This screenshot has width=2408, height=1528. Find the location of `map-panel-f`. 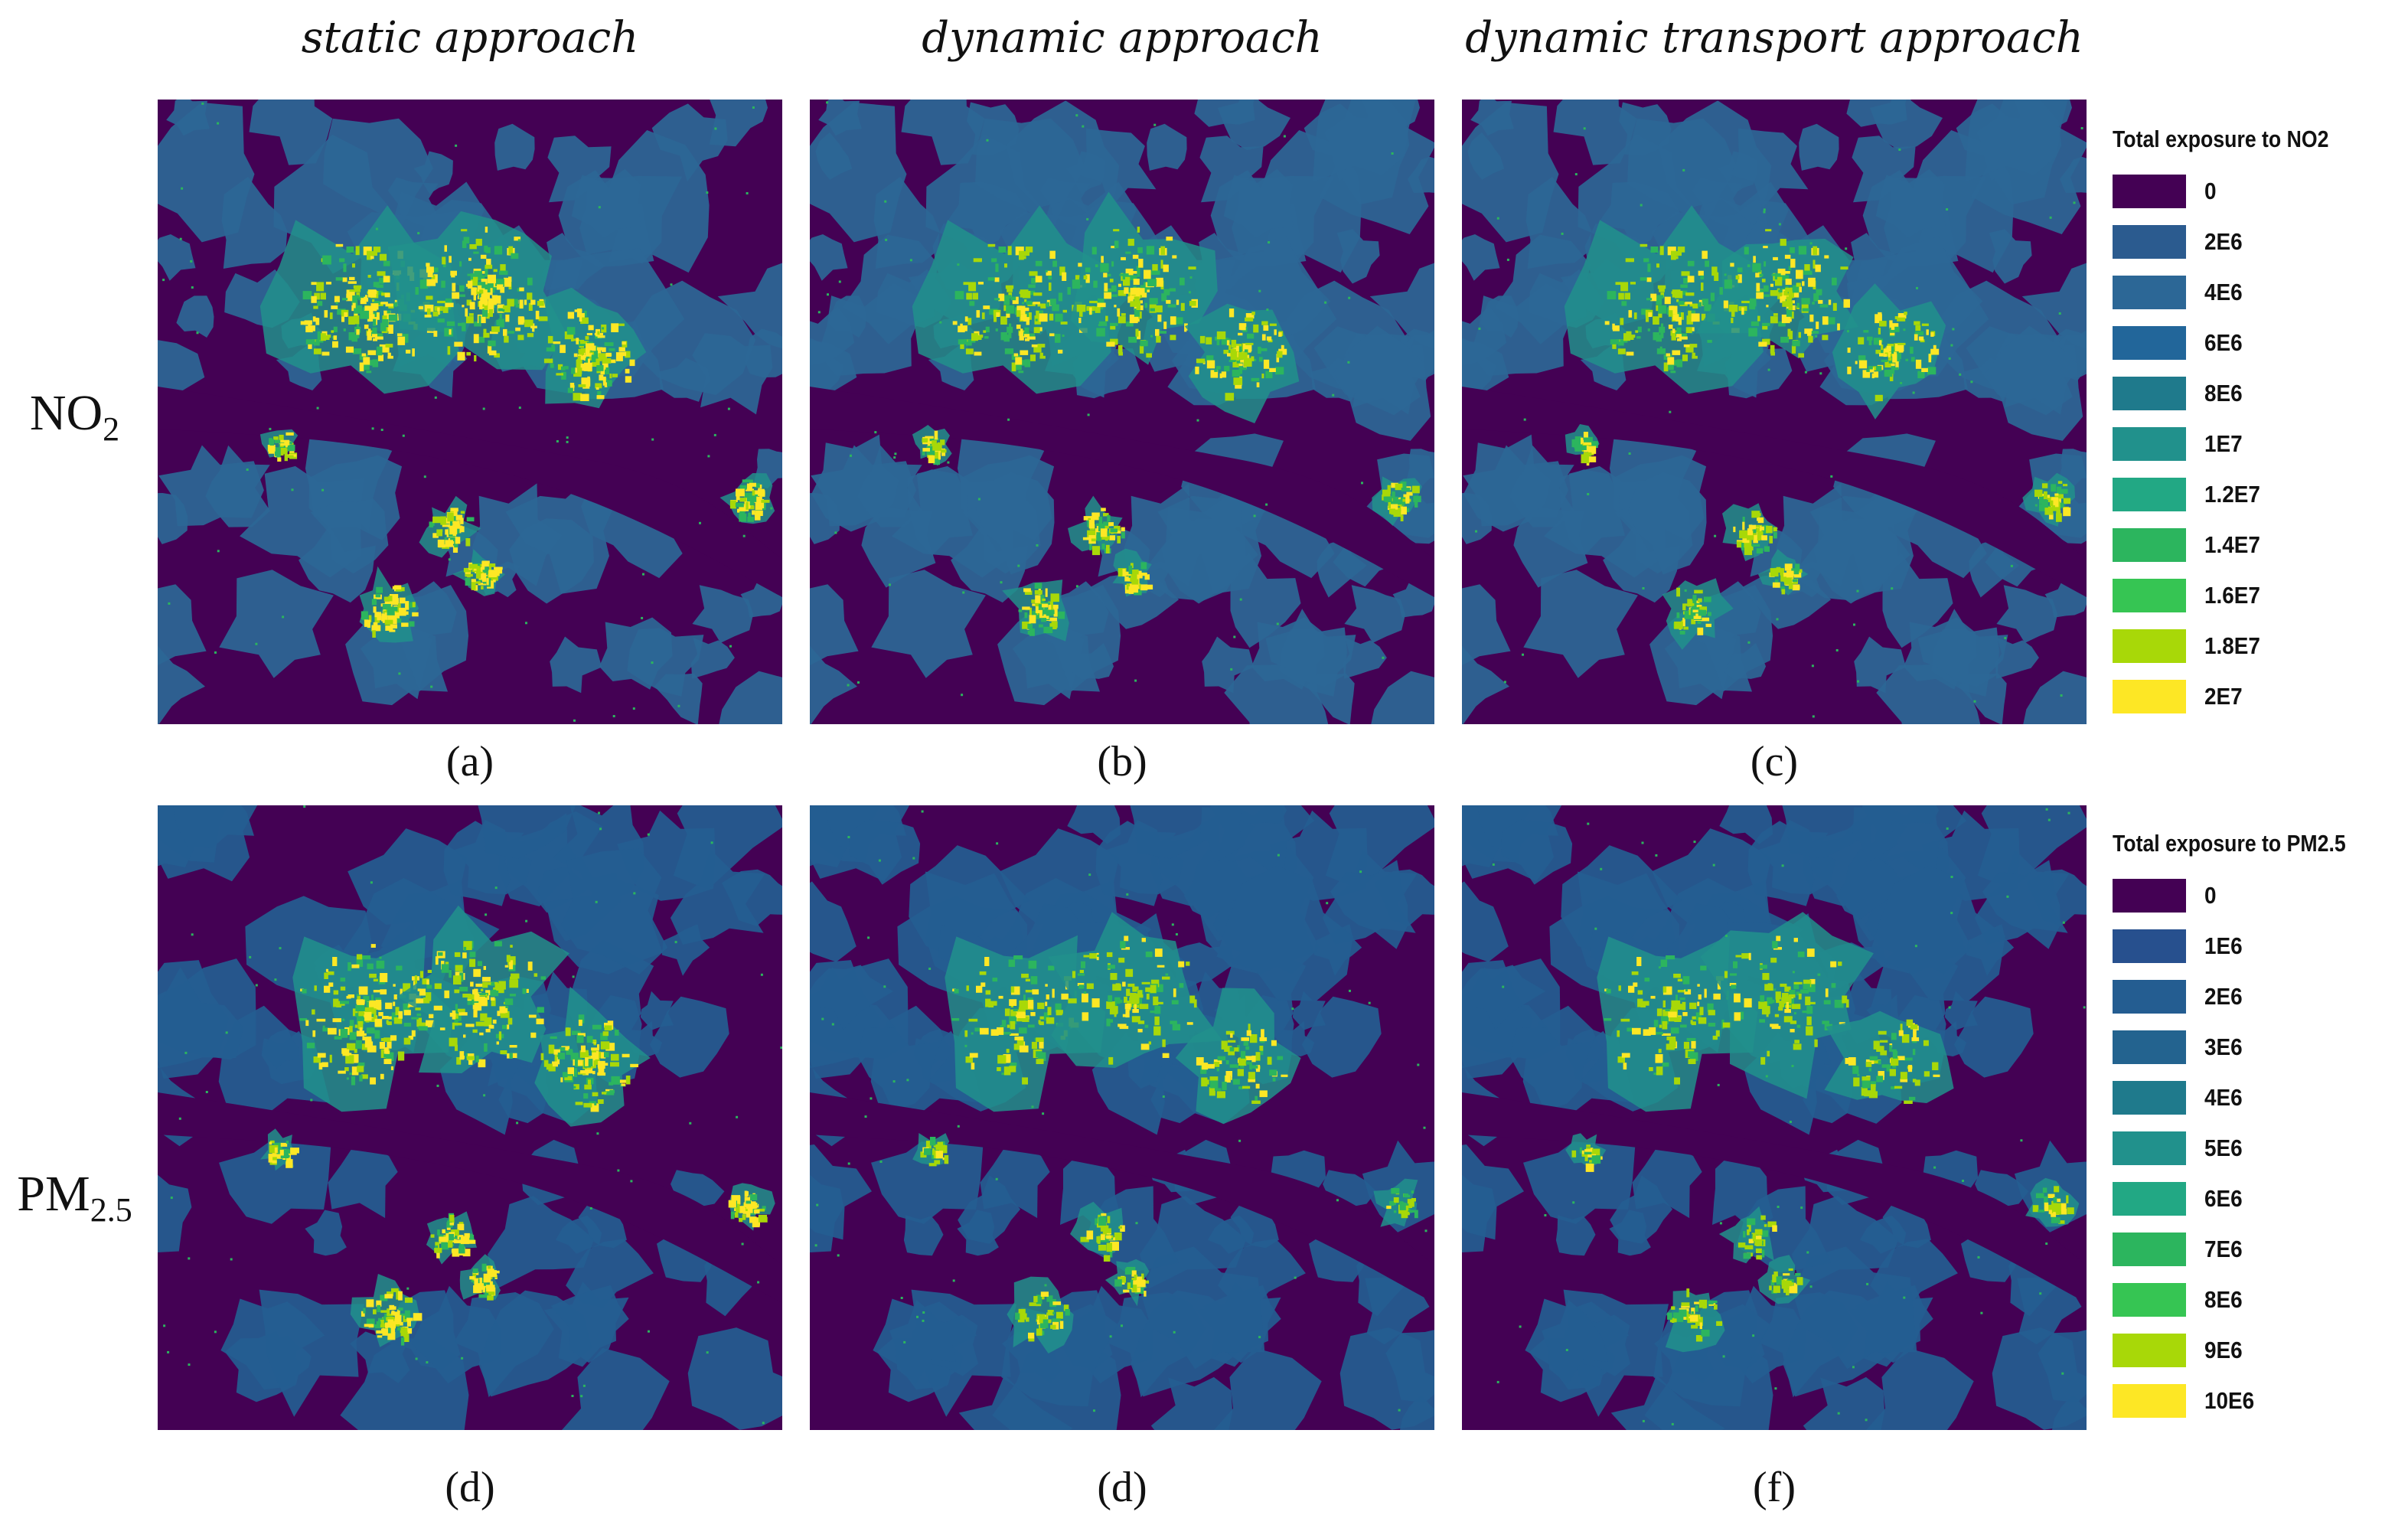

map-panel-f is located at coordinates (1774, 1117).